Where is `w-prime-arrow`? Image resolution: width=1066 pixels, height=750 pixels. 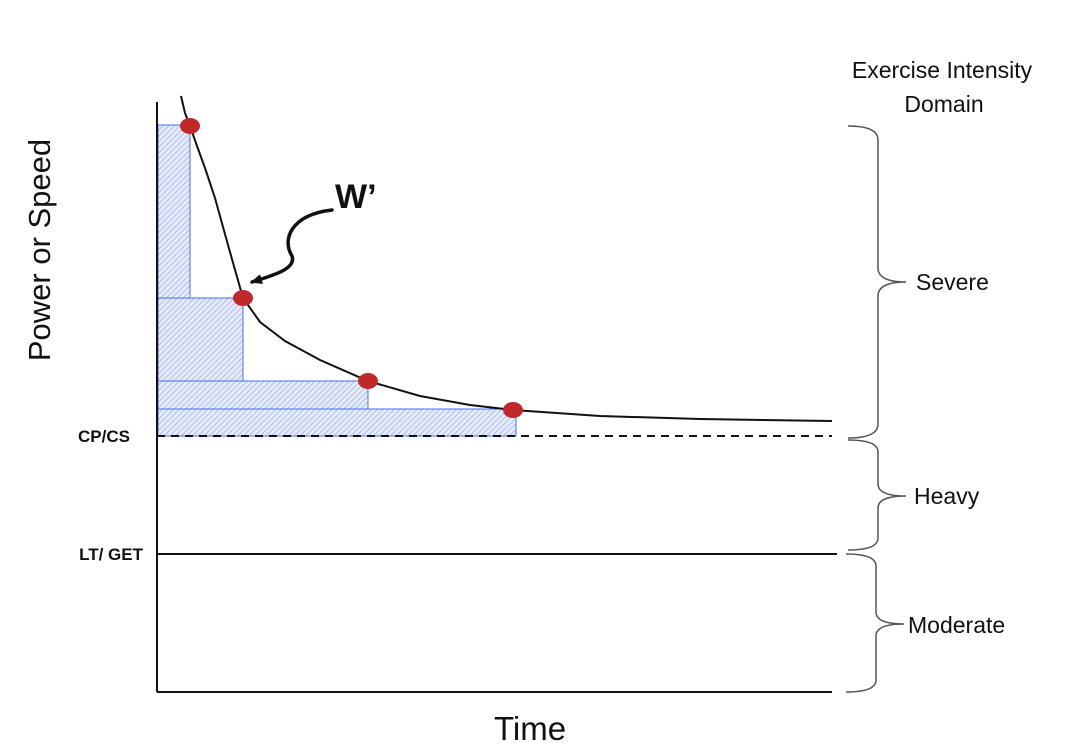 w-prime-arrow is located at coordinates (292, 246).